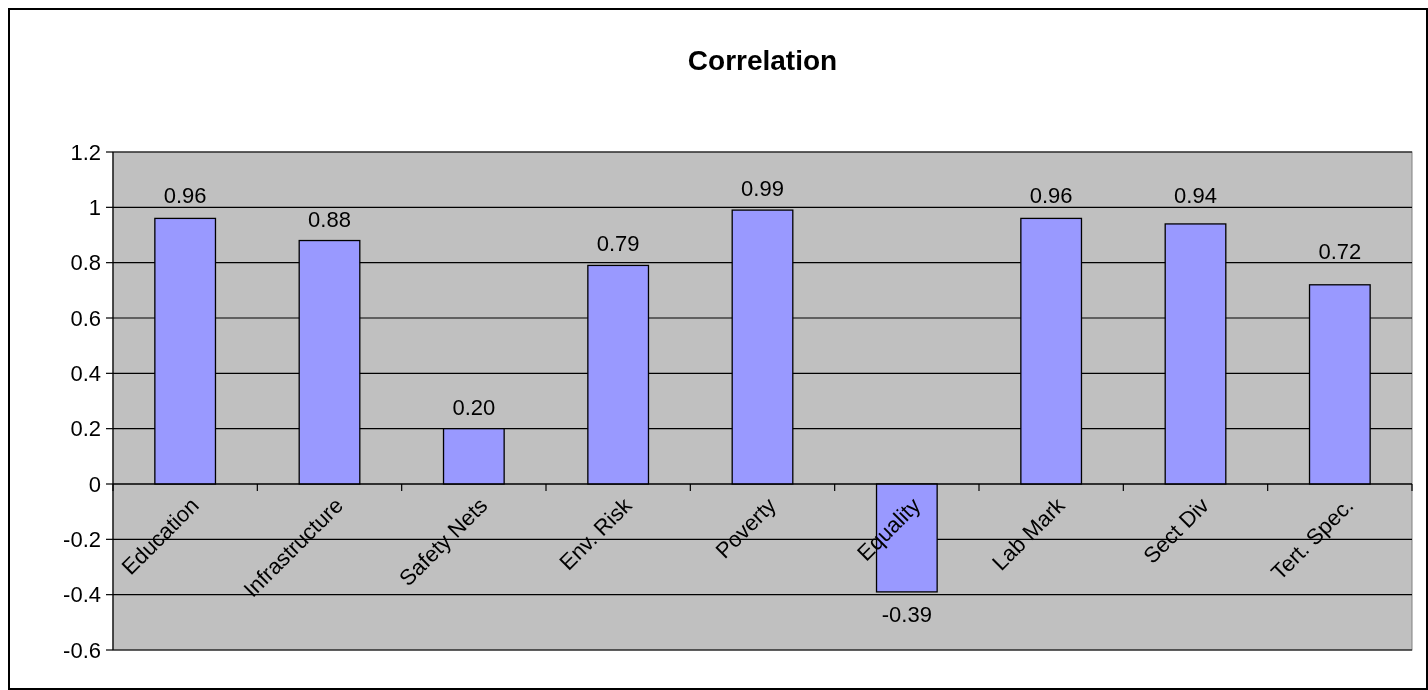  What do you see at coordinates (1340, 251) in the screenshot?
I see `data-label: 0.72` at bounding box center [1340, 251].